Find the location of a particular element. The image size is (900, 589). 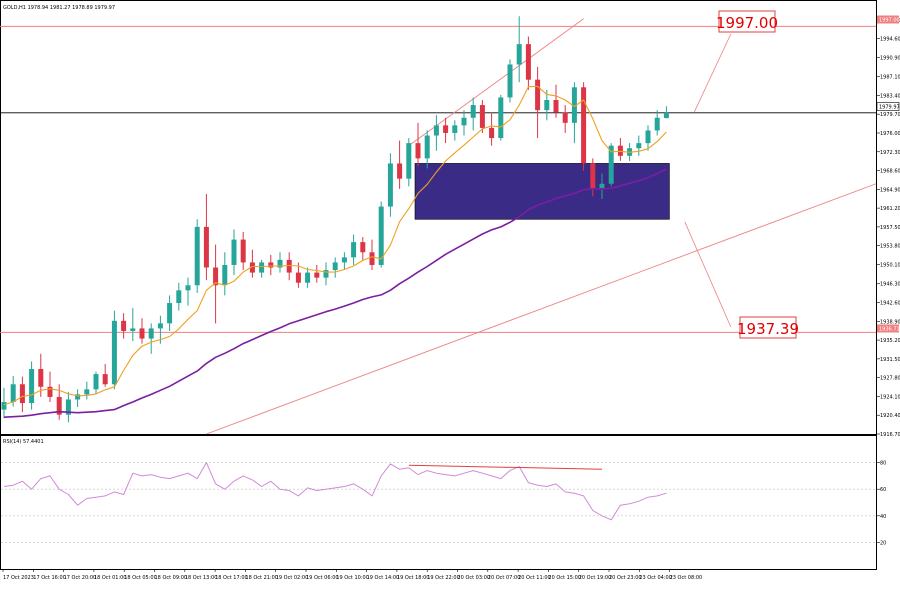

x-tick-label: 19 Oct 02:00 is located at coordinates (292, 578).